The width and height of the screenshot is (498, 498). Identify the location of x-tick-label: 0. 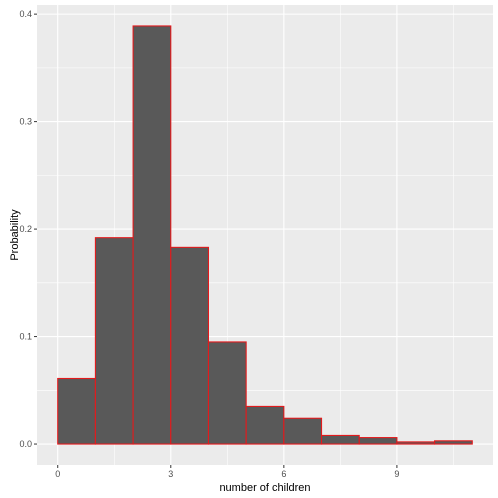
(57, 474).